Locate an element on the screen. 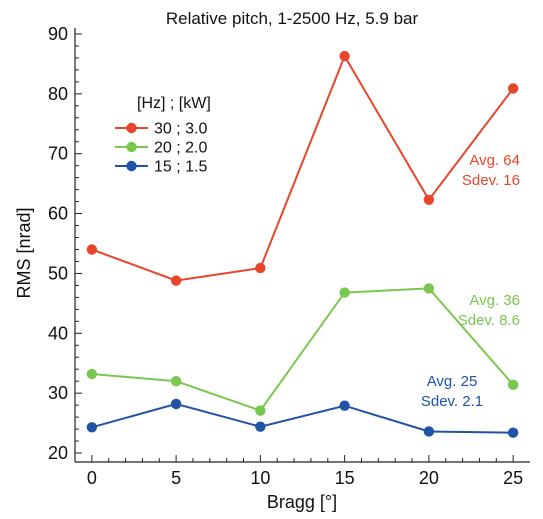 Image resolution: width=543 pixels, height=519 pixels. x-tick-label: 20 is located at coordinates (429, 478).